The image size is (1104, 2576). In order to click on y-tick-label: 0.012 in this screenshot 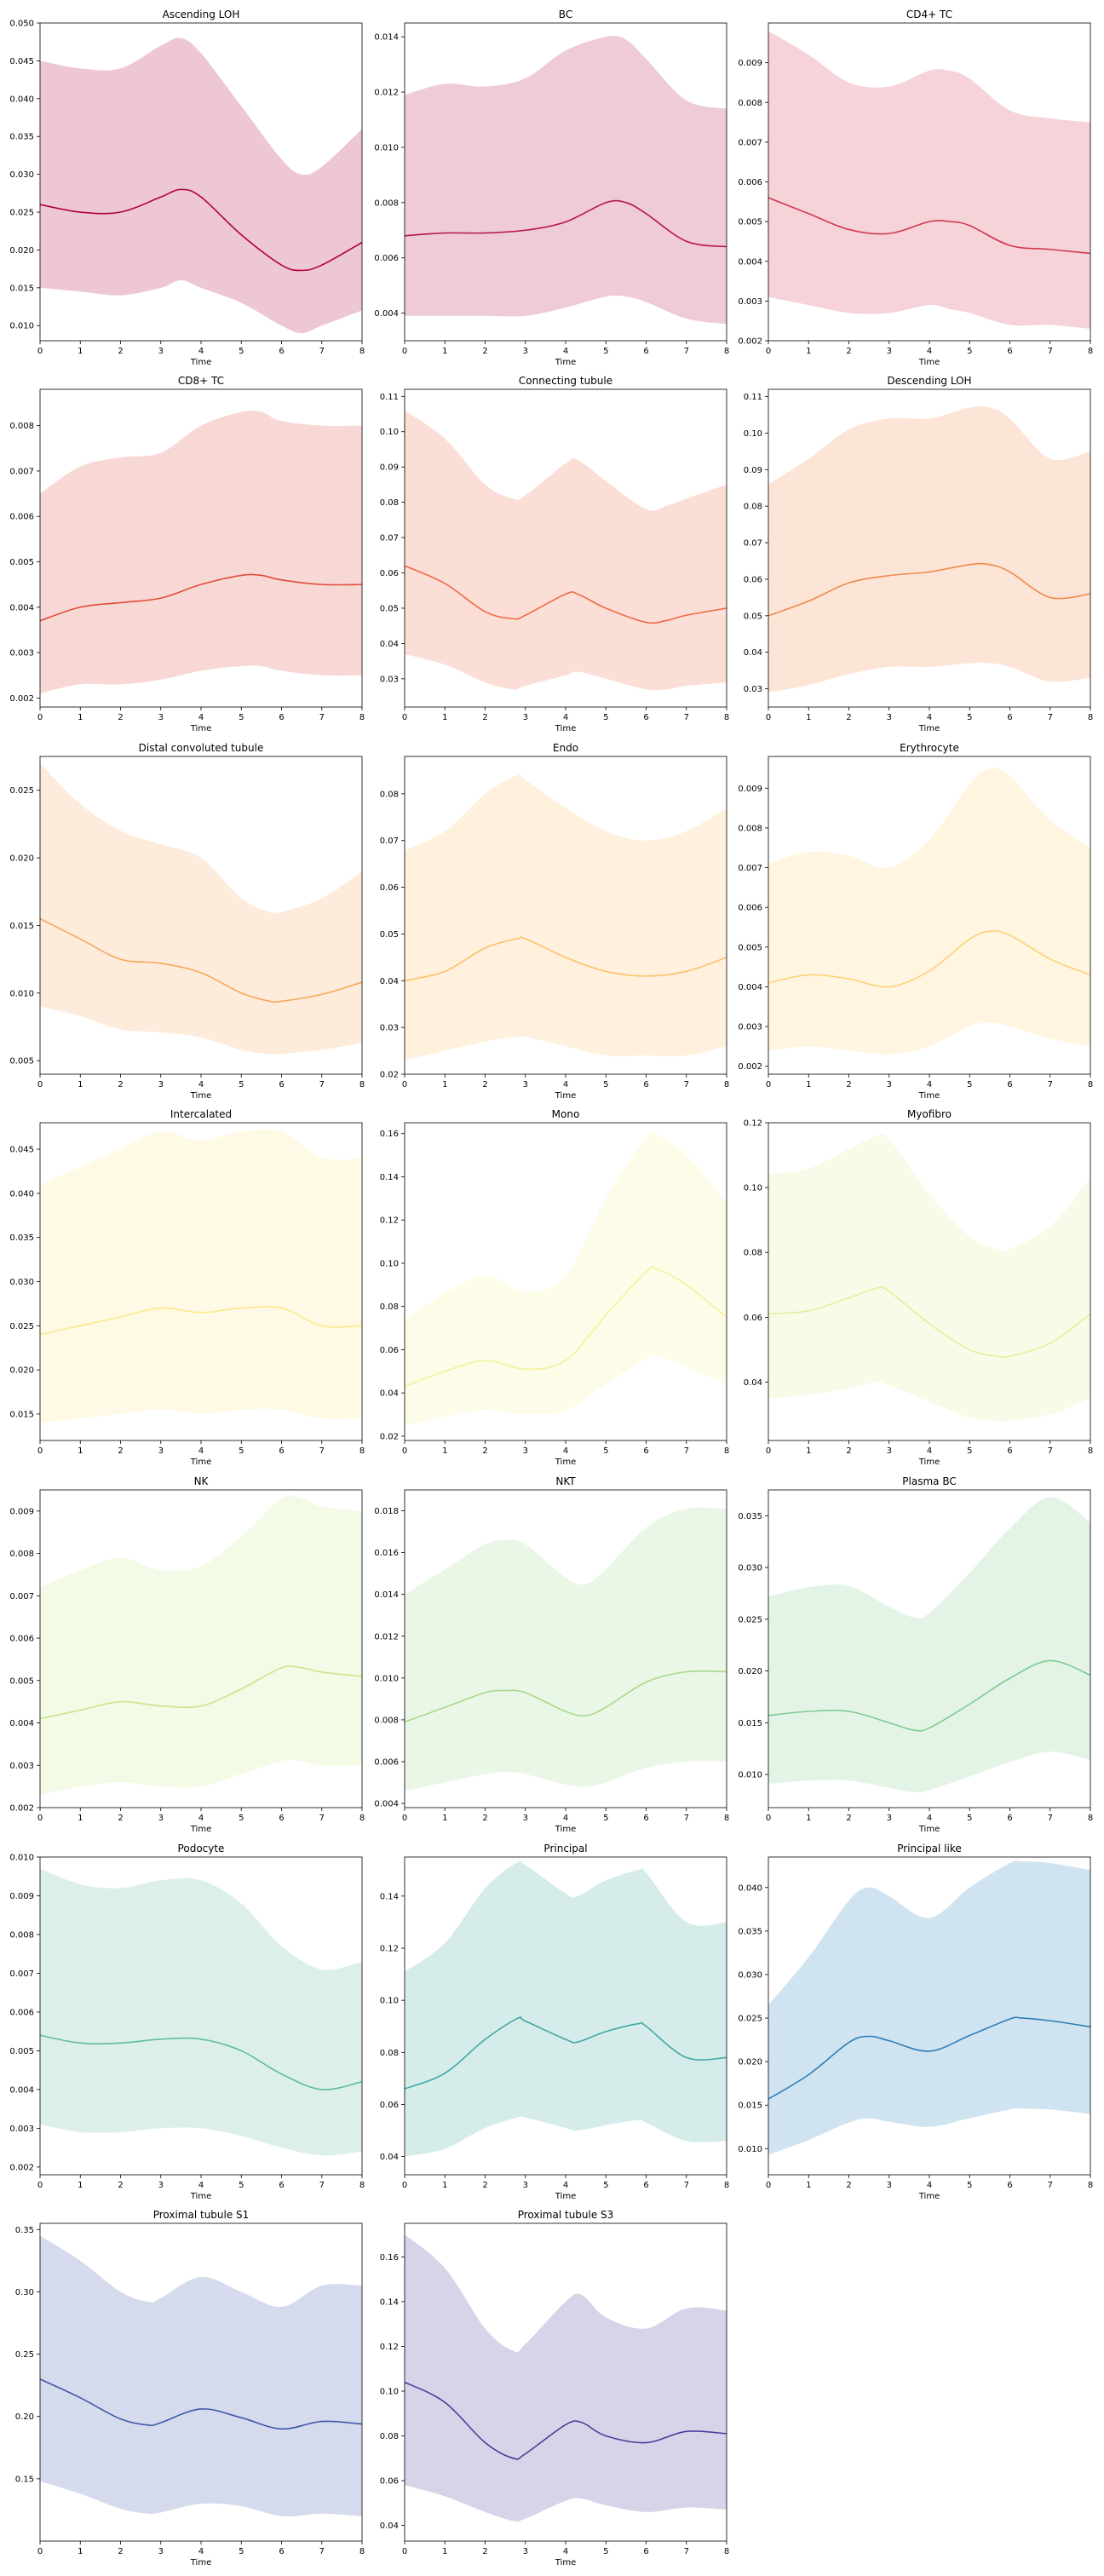, I will do `click(387, 1637)`.